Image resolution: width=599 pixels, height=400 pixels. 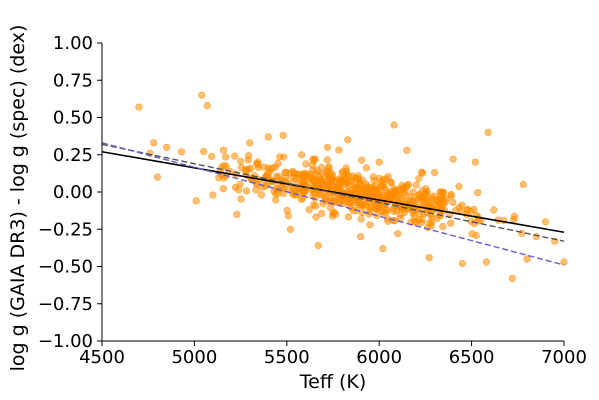 What do you see at coordinates (333, 354) in the screenshot?
I see `x-ticks: 4500 5000 5500 6000 6500 7000` at bounding box center [333, 354].